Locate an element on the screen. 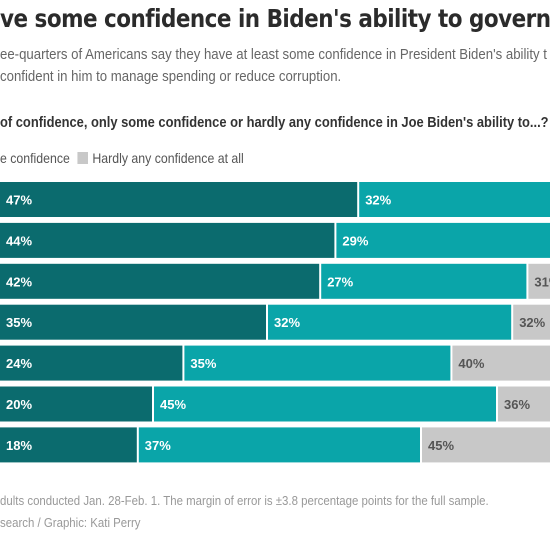 This screenshot has width=550, height=550. bar-row5-series3 is located at coordinates (501, 363).